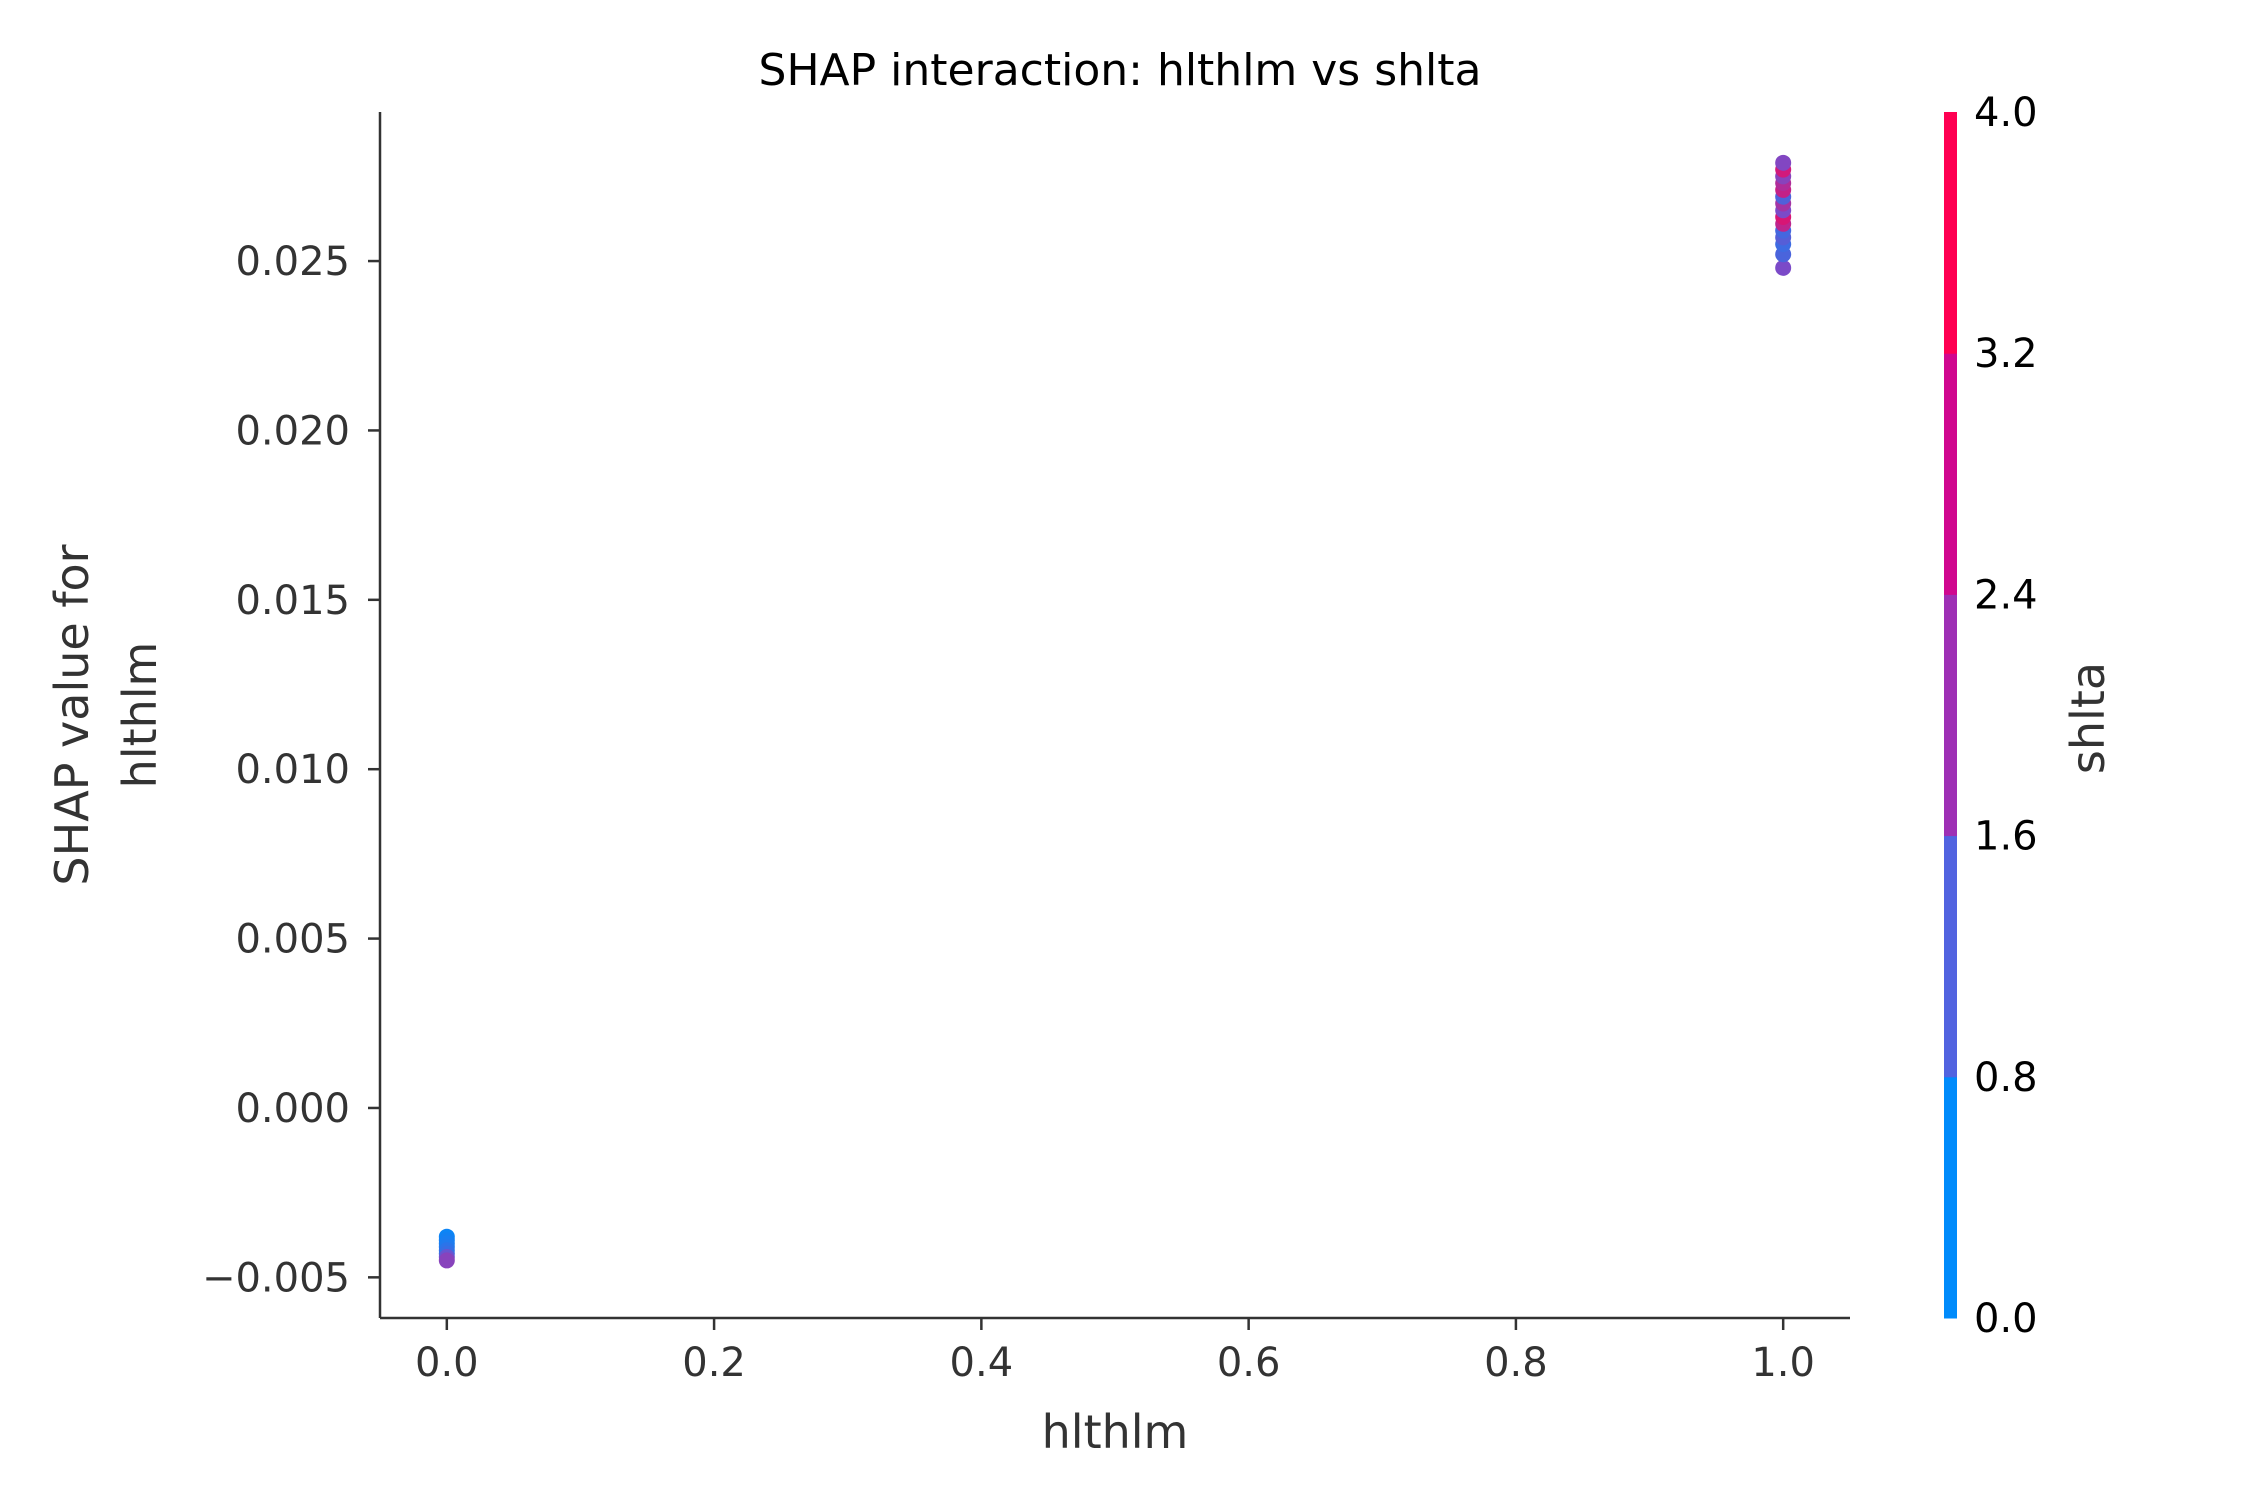 Image resolution: width=2250 pixels, height=1500 pixels. What do you see at coordinates (1516, 1363) in the screenshot?
I see `x-tick-label: 0.8` at bounding box center [1516, 1363].